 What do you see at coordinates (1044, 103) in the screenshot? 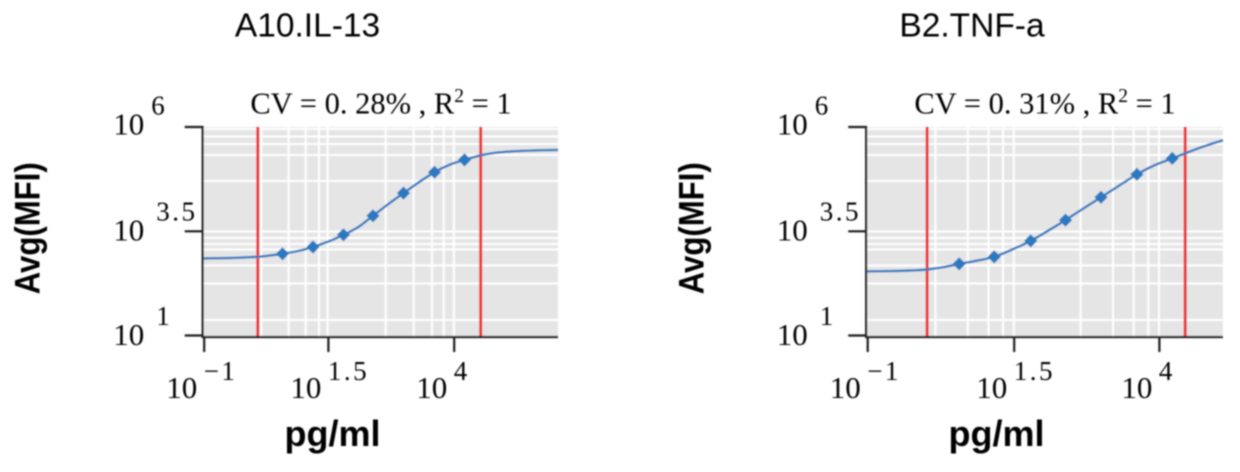
I see `svg-text: CV = 0. 31% , R2 = 1` at bounding box center [1044, 103].